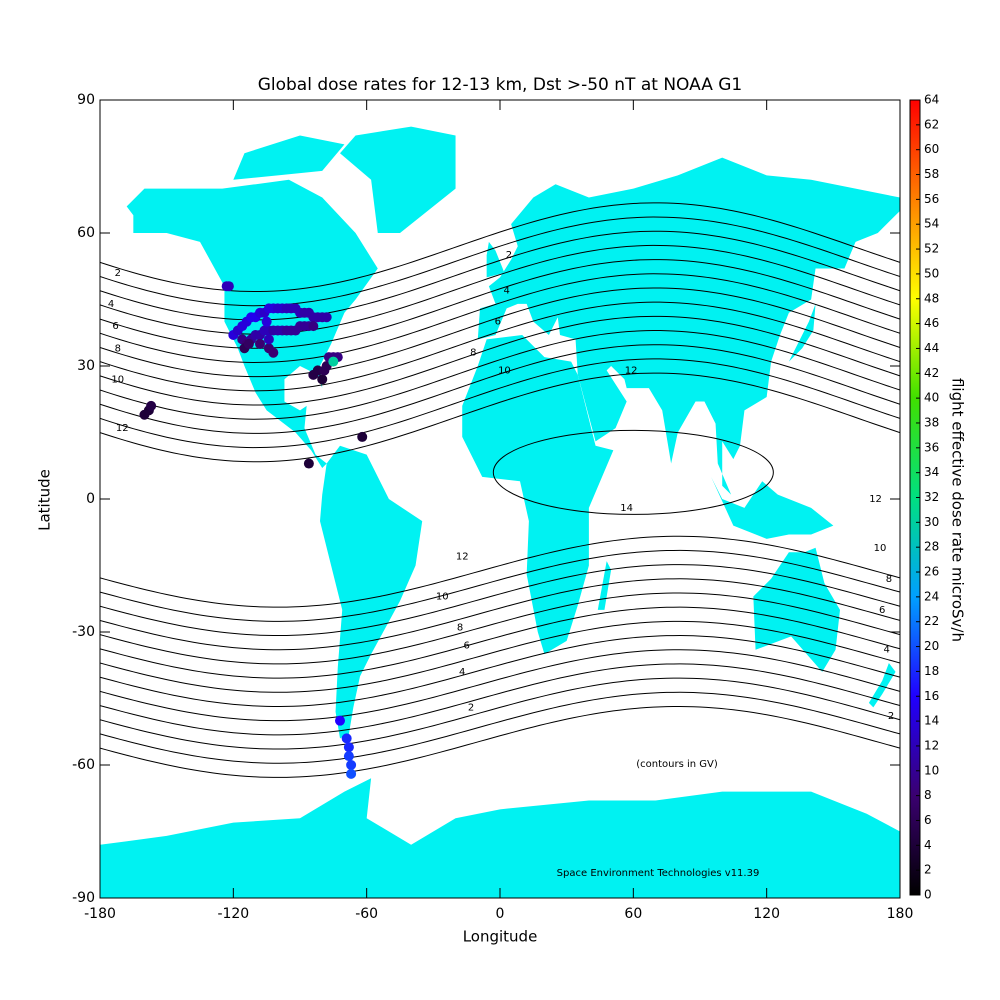 The width and height of the screenshot is (1000, 1000). I want to click on x-tick-label: 0, so click(500, 914).